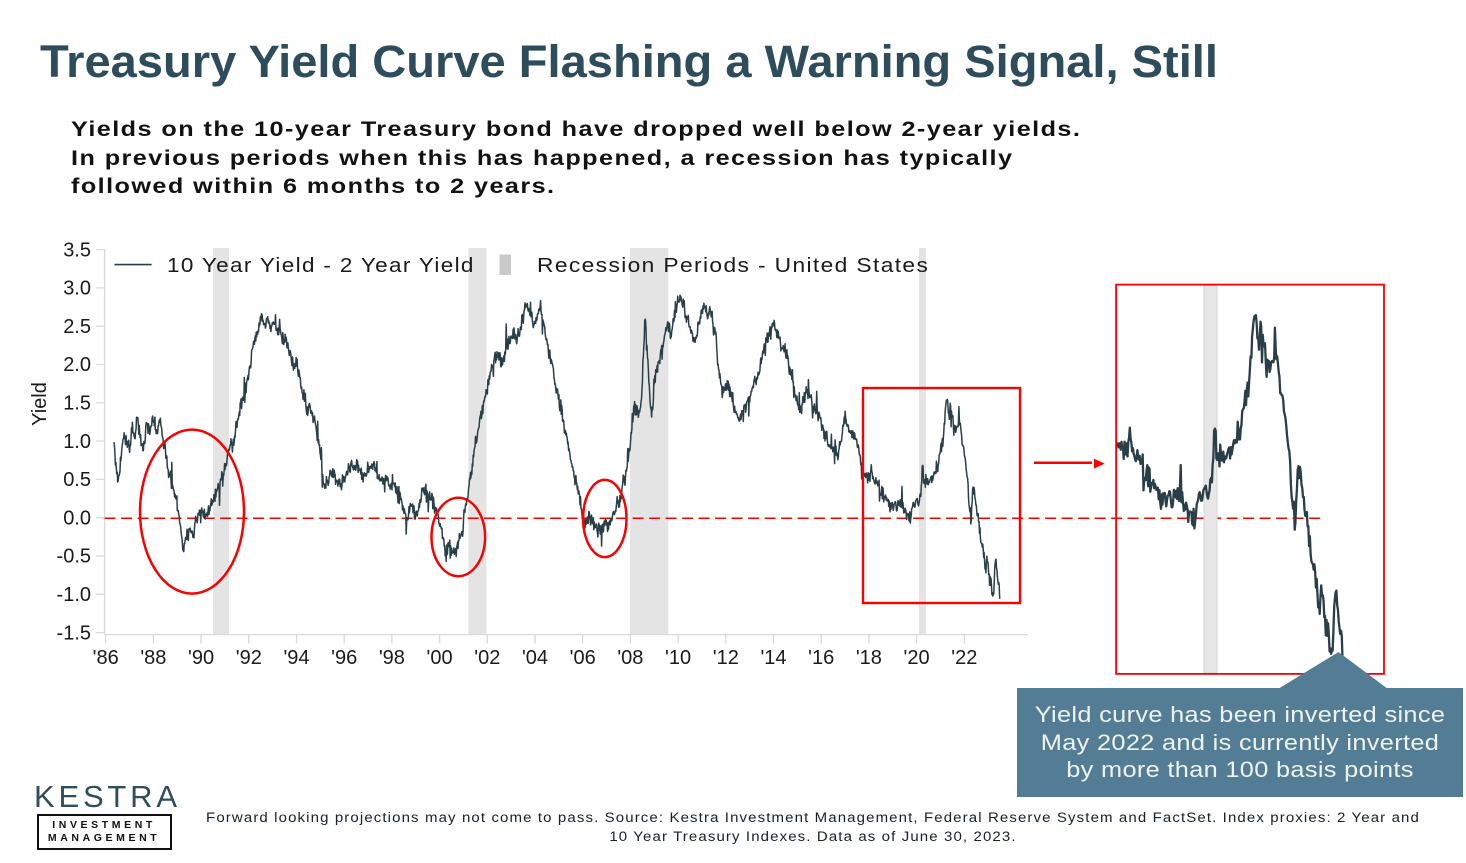 This screenshot has height=863, width=1466. Describe the element at coordinates (583, 658) in the screenshot. I see `svg-text: '06` at that location.